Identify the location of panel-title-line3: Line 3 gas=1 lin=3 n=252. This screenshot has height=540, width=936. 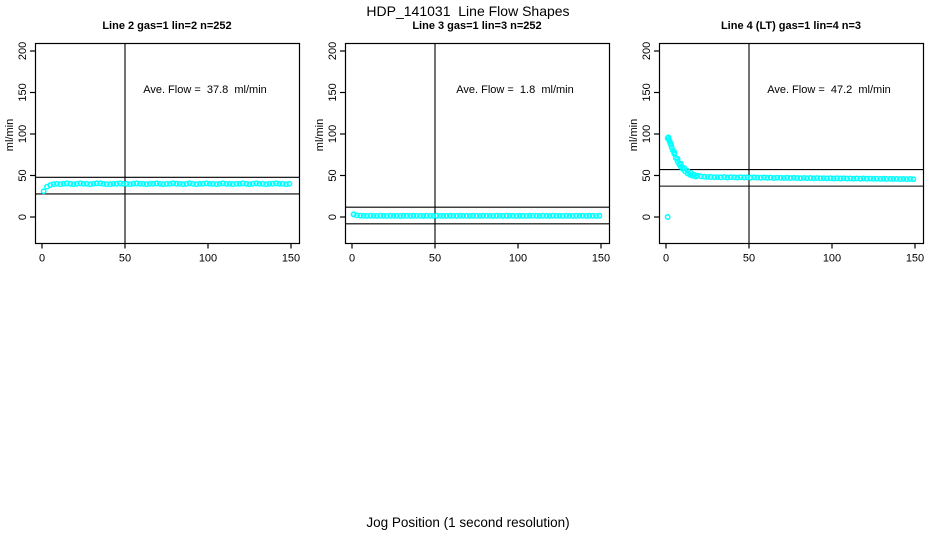
(477, 26).